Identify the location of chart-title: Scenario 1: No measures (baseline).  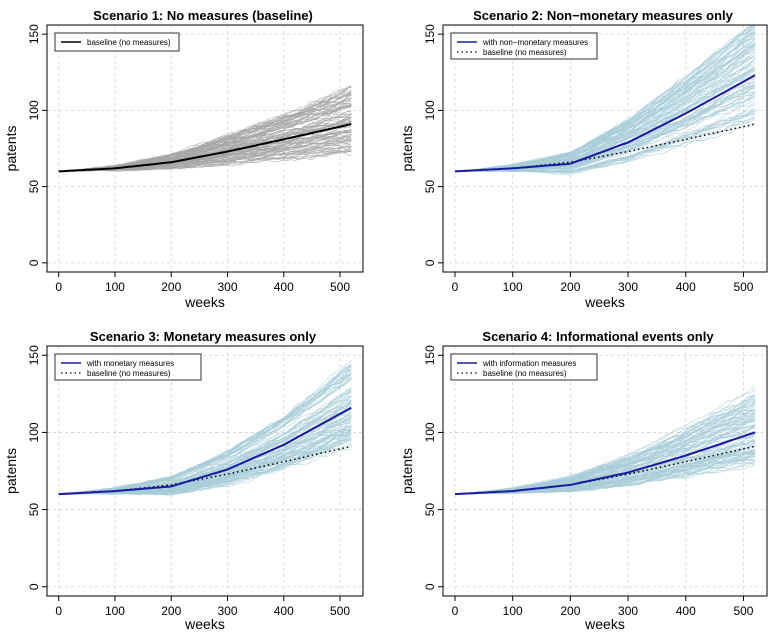
(203, 15).